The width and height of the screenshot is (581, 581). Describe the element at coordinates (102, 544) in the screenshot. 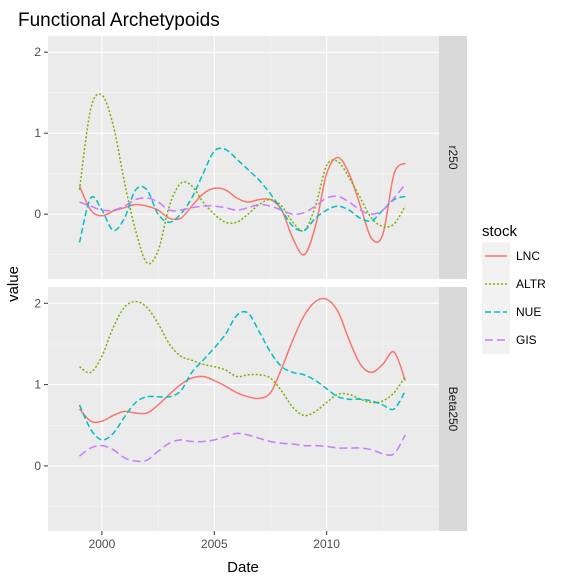

I see `x-tick-label: 2000` at that location.